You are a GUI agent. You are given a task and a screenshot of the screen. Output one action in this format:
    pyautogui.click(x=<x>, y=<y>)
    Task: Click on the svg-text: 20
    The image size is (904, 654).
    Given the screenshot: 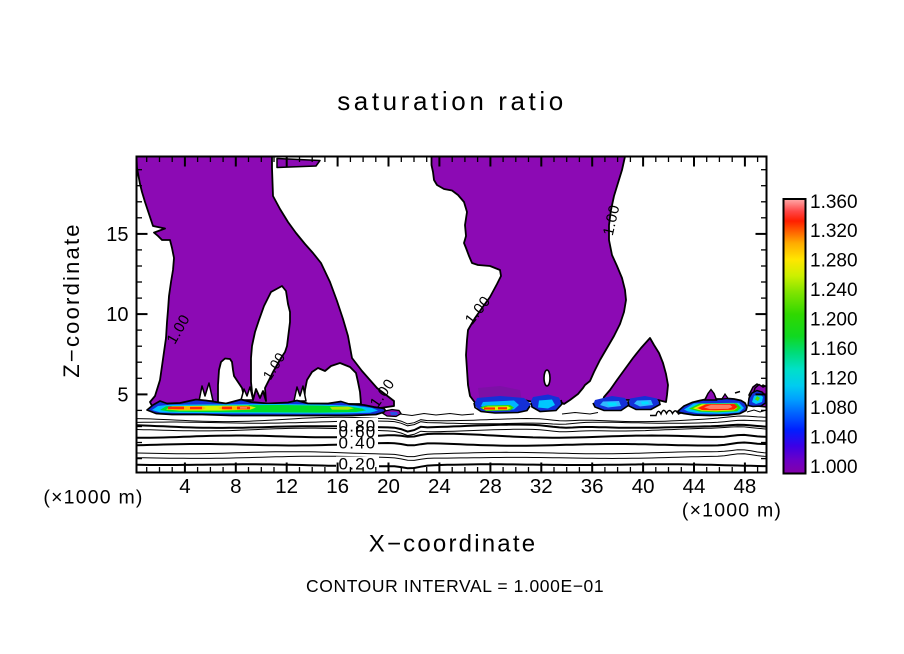 What is the action you would take?
    pyautogui.click(x=388, y=486)
    